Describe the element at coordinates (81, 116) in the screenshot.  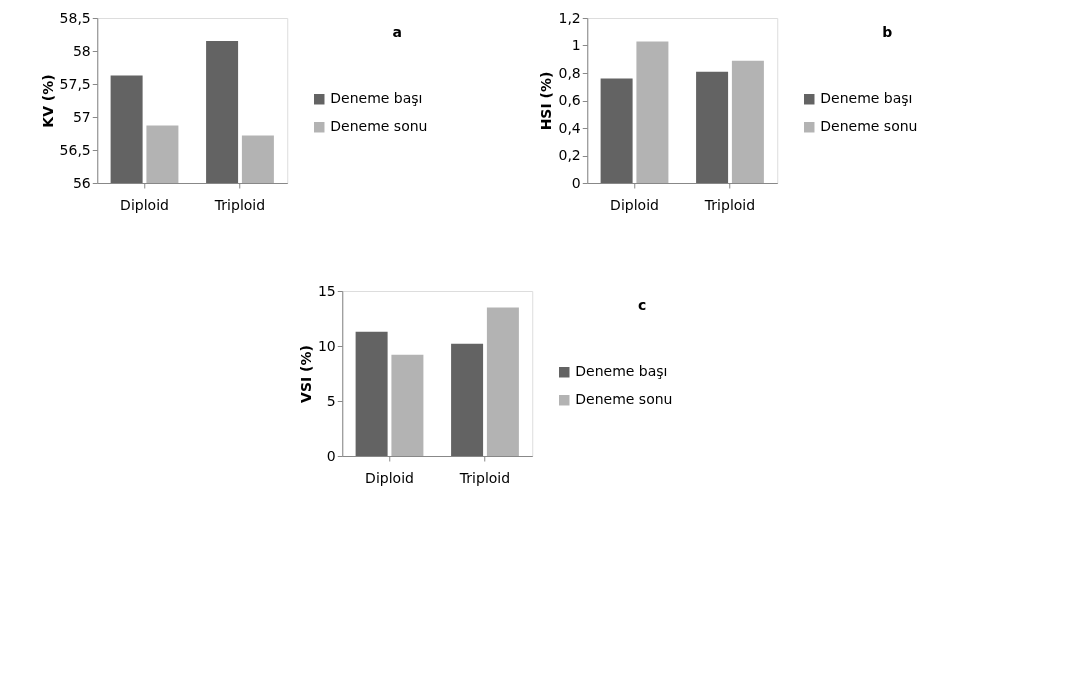
I see `y-tick-label: 57` at that location.